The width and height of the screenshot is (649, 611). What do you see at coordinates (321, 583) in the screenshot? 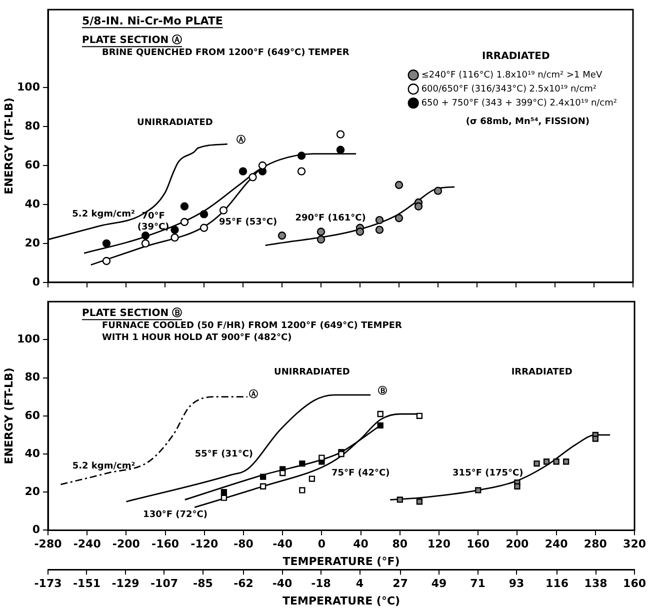
I see `x2-tick-label: -18` at bounding box center [321, 583].